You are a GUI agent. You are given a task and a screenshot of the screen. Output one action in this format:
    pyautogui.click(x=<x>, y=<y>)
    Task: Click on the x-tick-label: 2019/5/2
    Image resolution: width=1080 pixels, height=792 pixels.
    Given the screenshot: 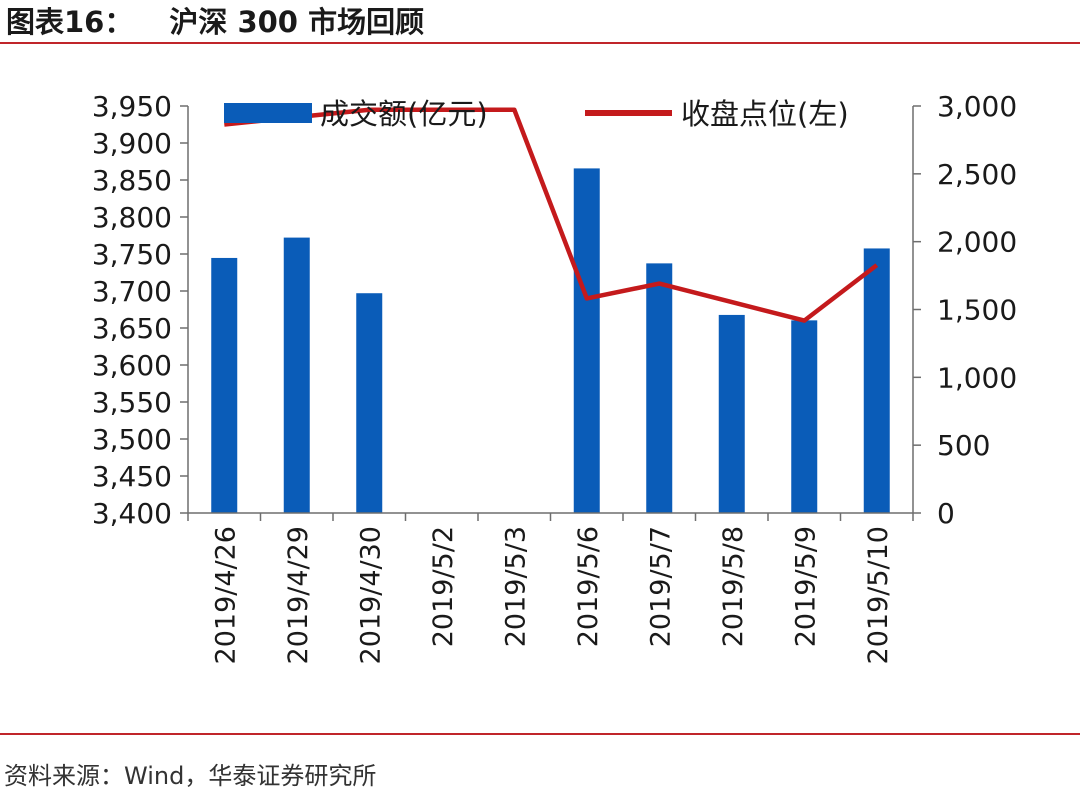 What is the action you would take?
    pyautogui.click(x=443, y=586)
    